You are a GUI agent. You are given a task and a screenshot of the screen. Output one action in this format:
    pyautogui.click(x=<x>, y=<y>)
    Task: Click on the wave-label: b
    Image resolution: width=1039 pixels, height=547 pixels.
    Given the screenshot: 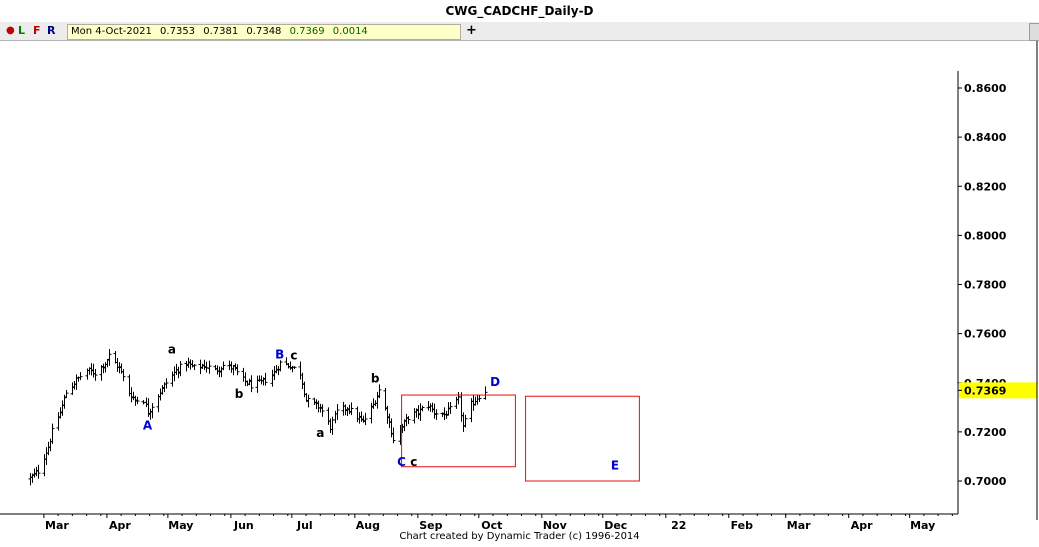 What is the action you would take?
    pyautogui.click(x=239, y=394)
    